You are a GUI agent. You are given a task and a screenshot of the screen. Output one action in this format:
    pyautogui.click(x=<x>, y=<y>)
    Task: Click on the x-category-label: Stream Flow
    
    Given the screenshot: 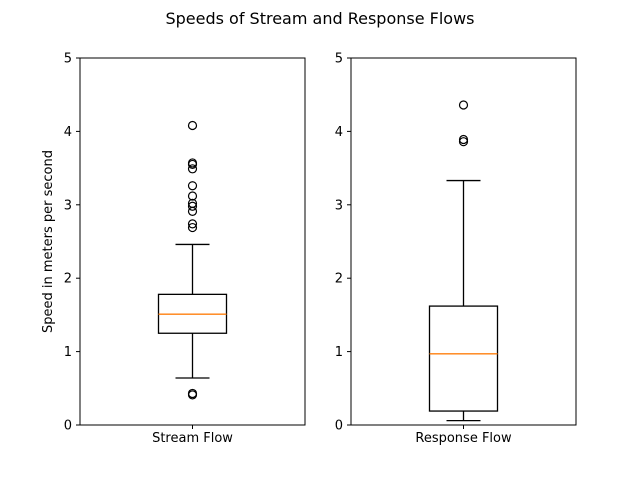 What is the action you would take?
    pyautogui.click(x=192, y=438)
    